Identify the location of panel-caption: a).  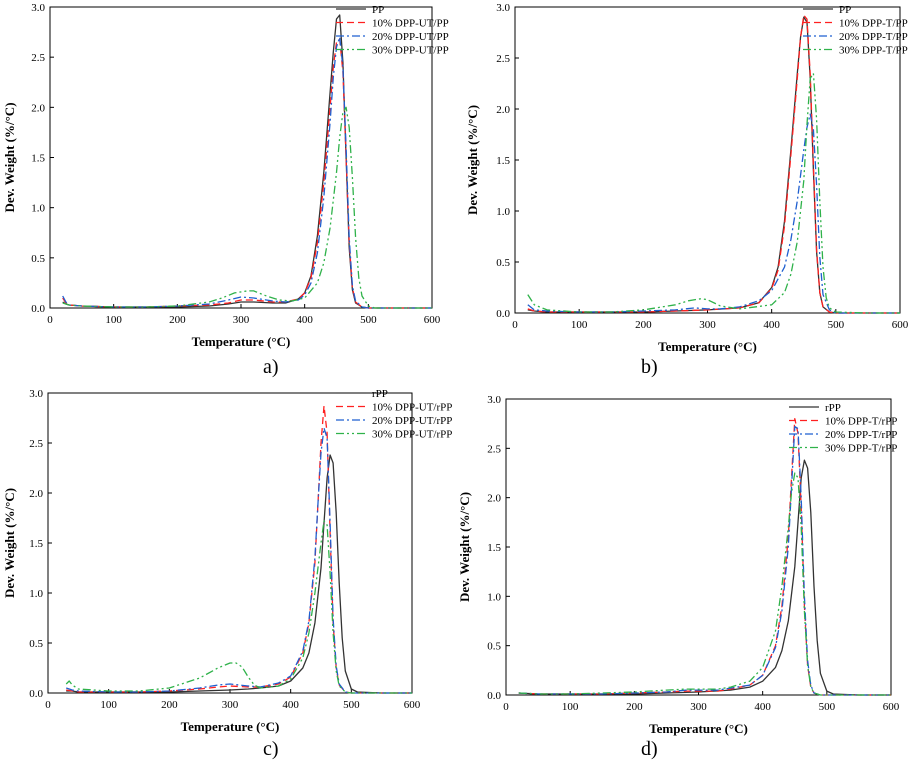
(271, 367).